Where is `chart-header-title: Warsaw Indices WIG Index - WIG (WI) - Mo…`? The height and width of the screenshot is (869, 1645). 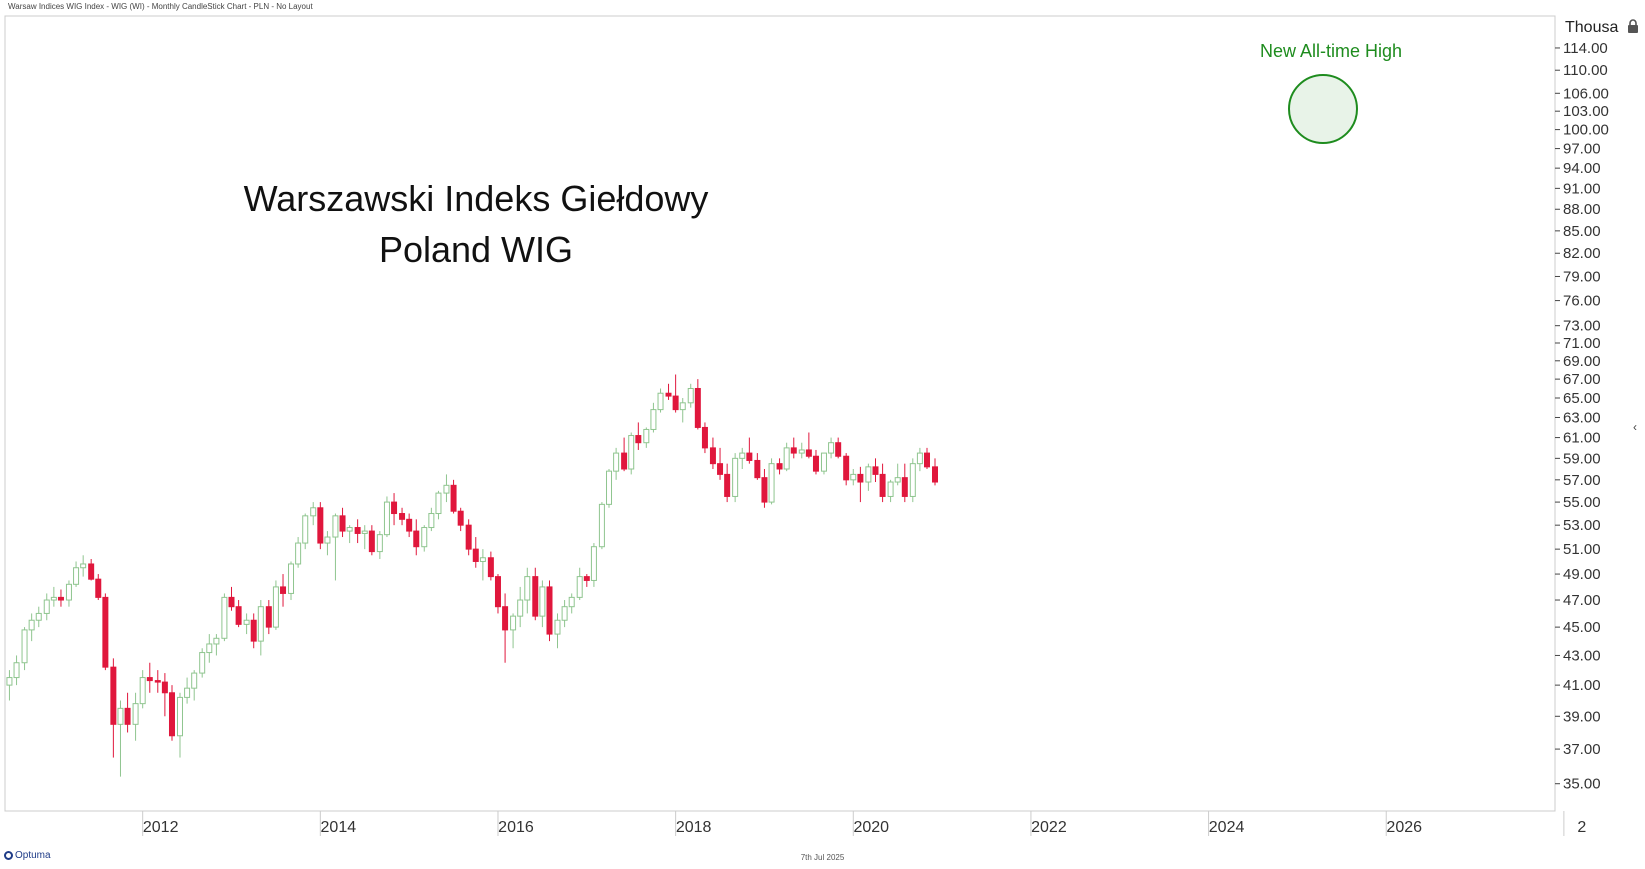 chart-header-title: Warsaw Indices WIG Index - WIG (WI) - Mo… is located at coordinates (160, 6).